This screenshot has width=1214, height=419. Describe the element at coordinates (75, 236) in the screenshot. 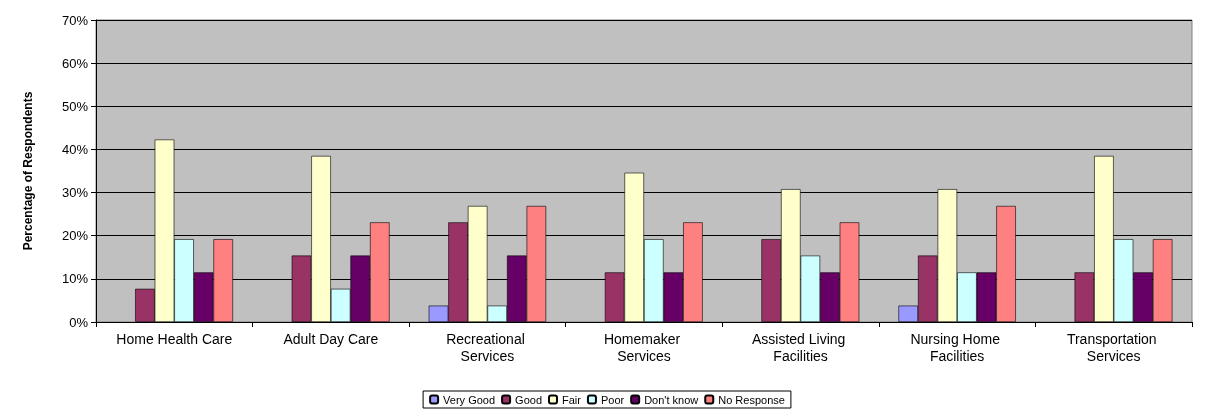

I see `y-tick-label: 20%` at that location.